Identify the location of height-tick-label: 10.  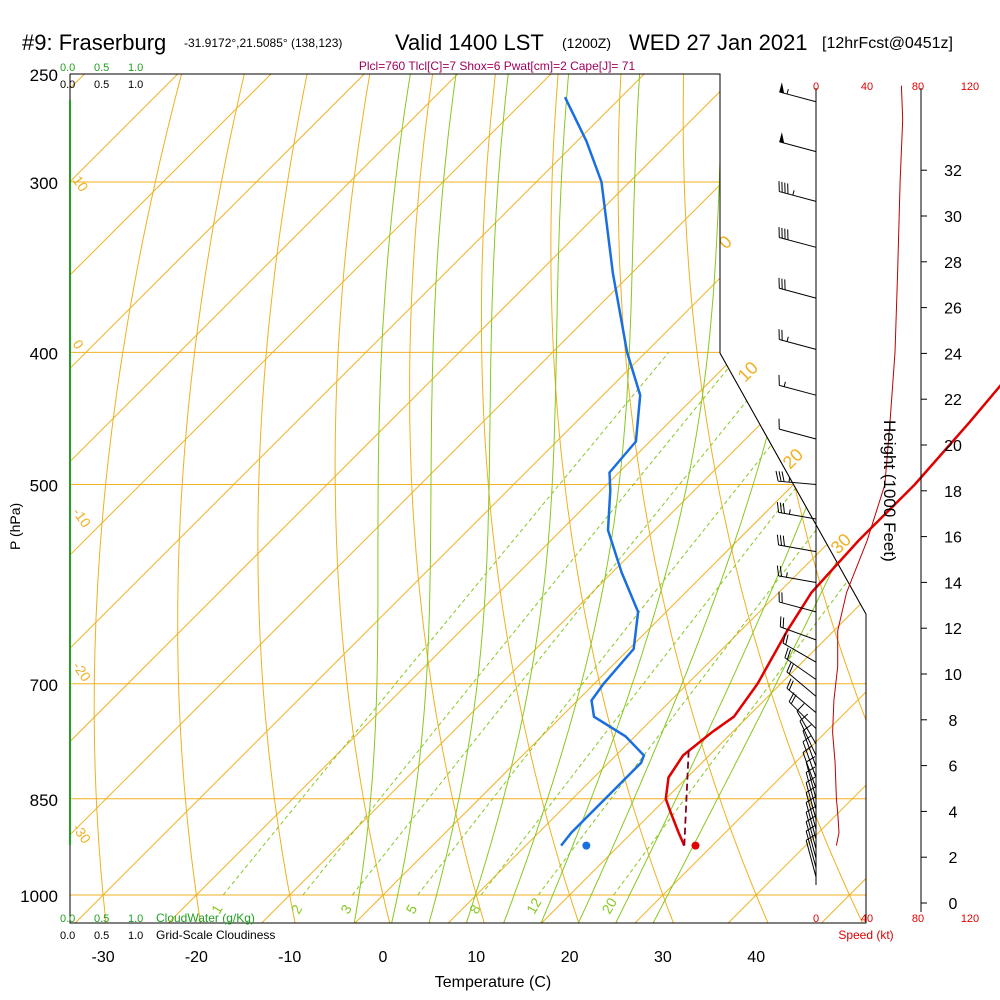
(953, 675).